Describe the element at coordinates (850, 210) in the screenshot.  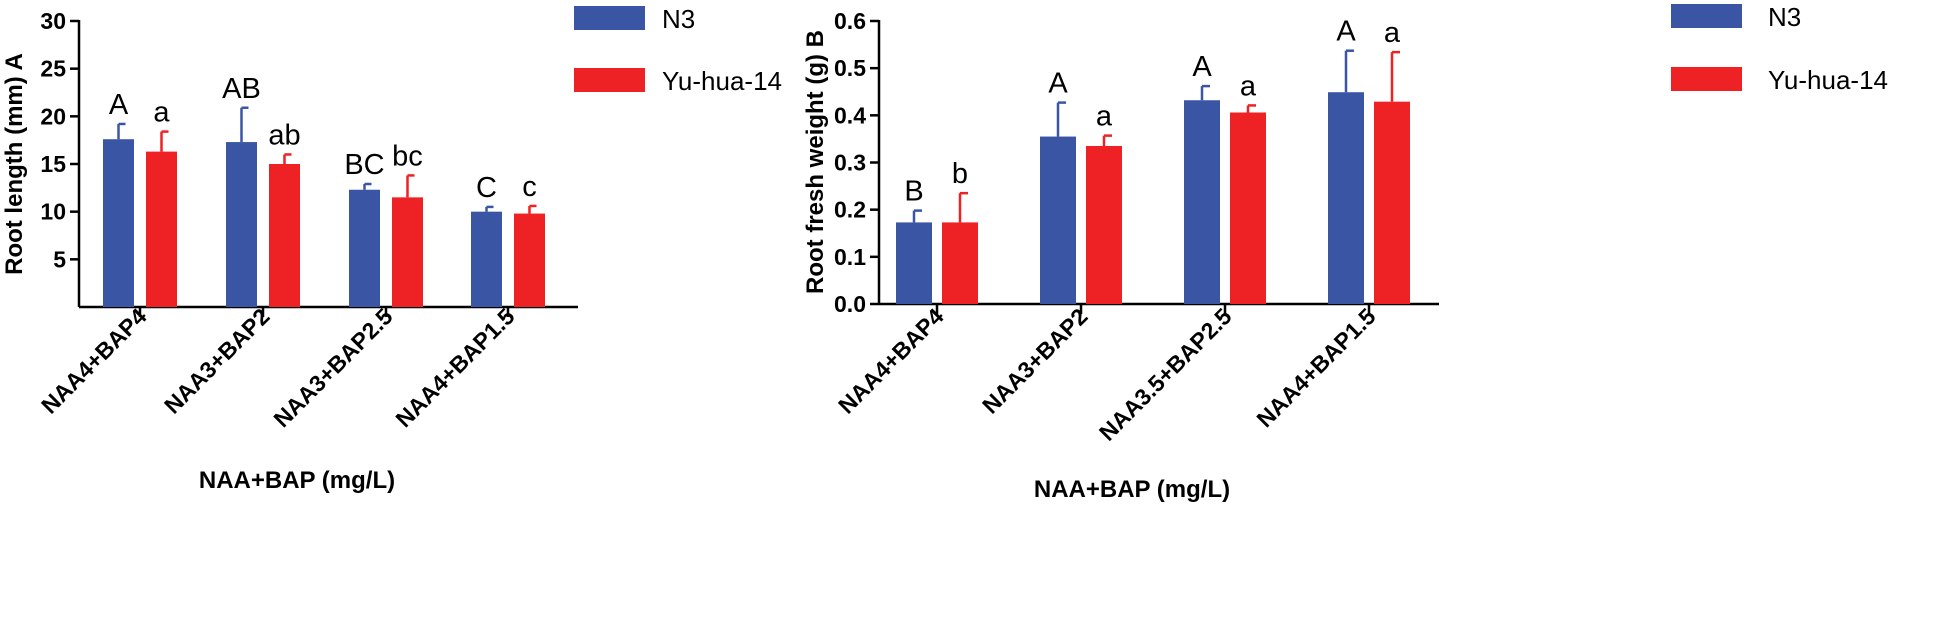
I see `y-tick-label: 0.2` at that location.